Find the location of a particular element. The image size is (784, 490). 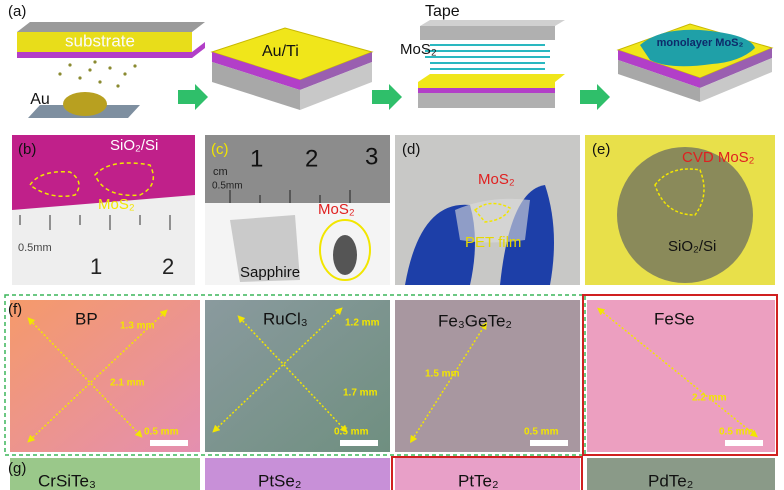

panel-label: (a) is located at coordinates (17, 11).